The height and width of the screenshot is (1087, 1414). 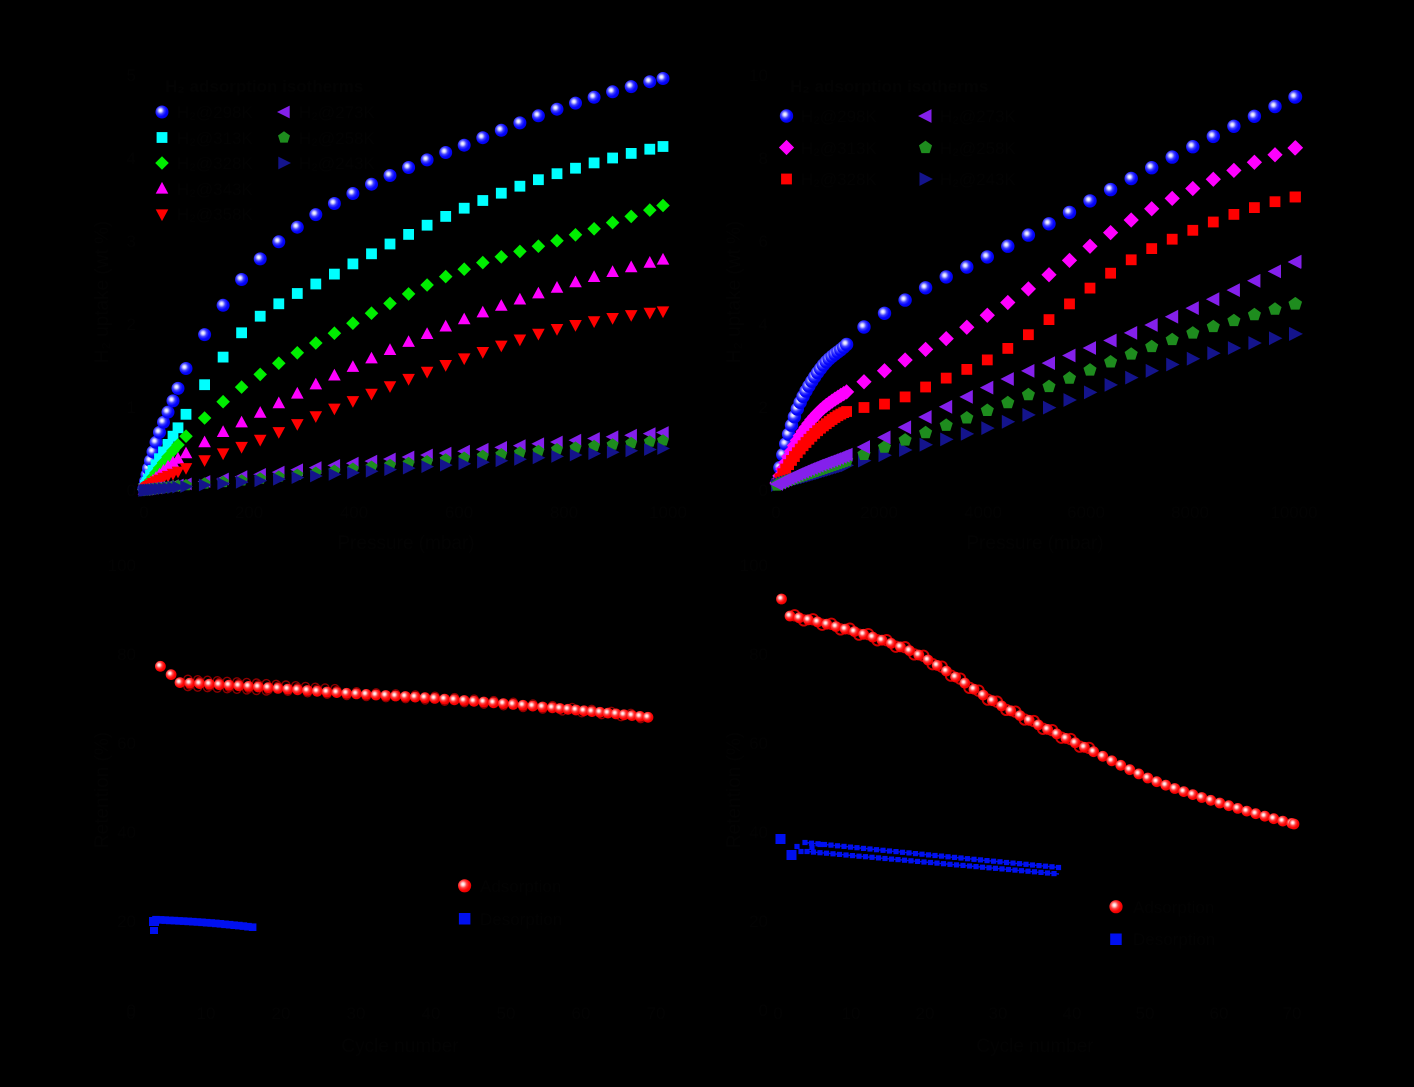 I want to click on svg-text: 600, so click(x=459, y=512).